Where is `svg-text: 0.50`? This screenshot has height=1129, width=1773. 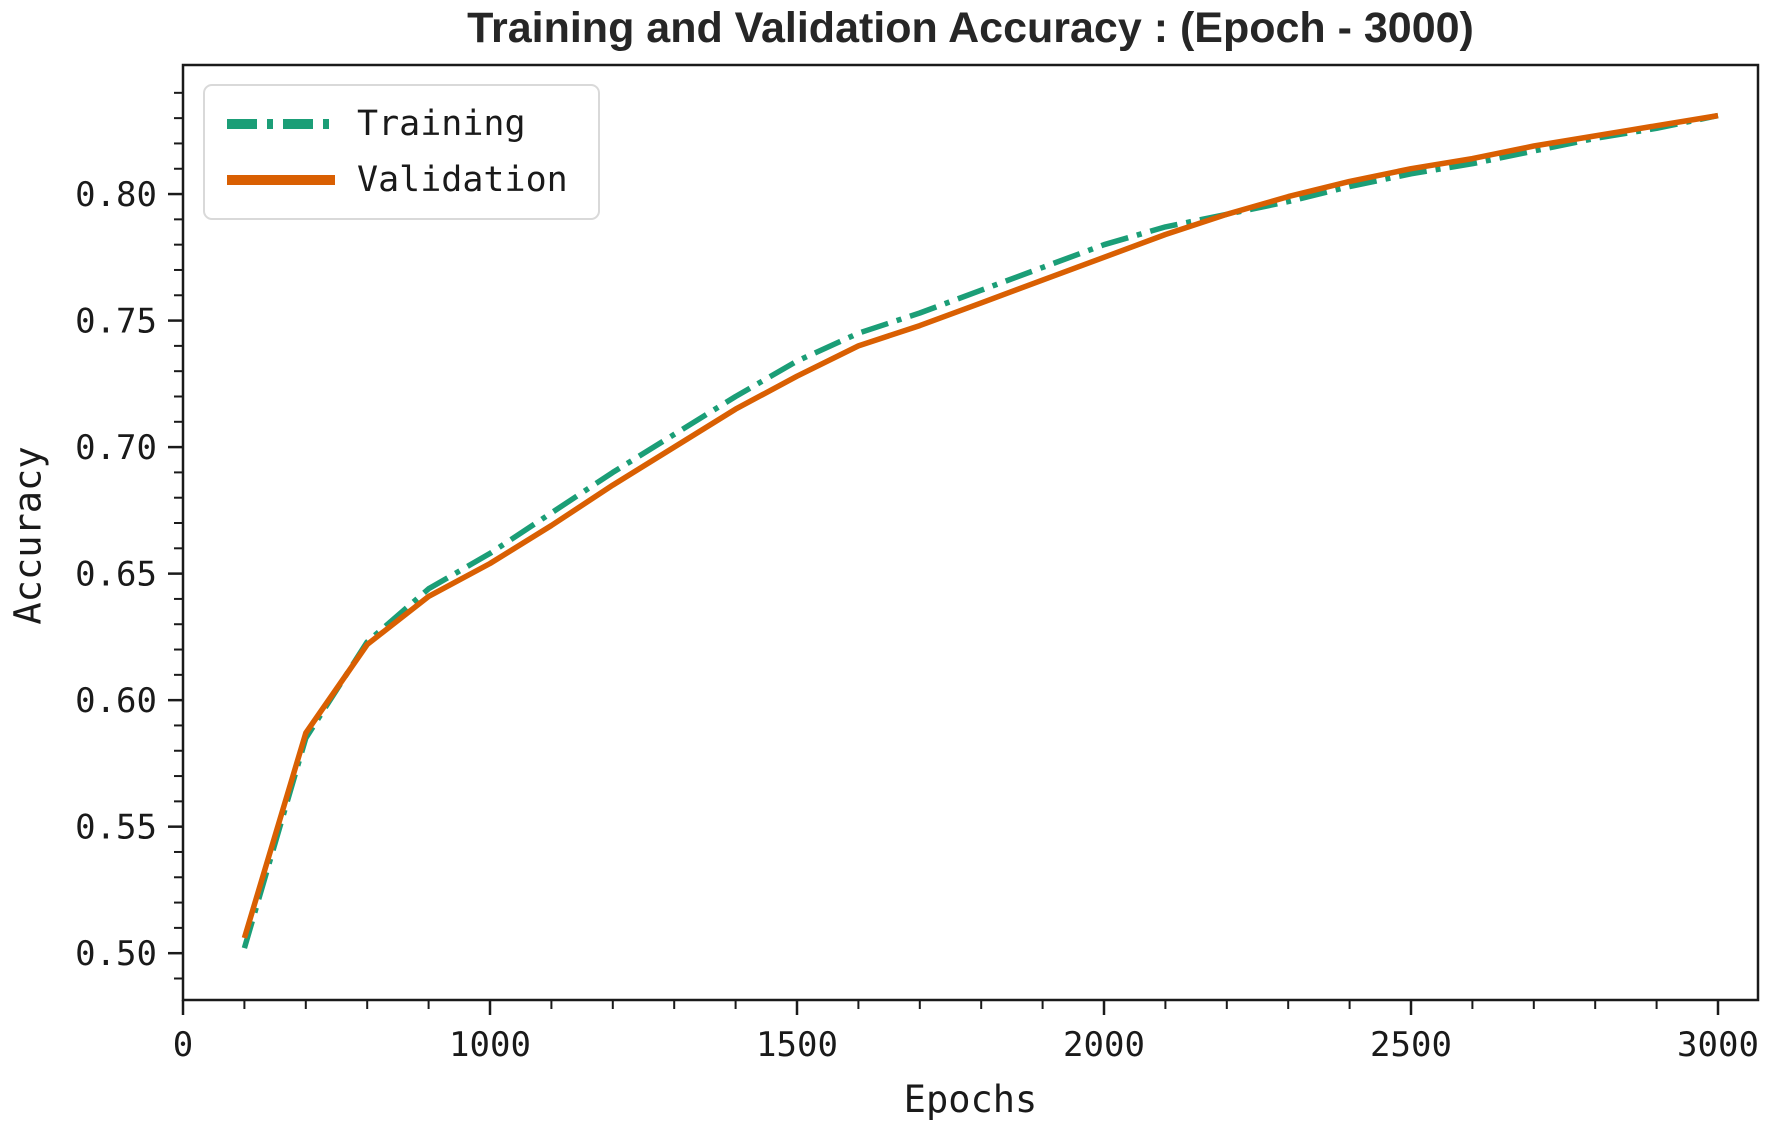 svg-text: 0.50 is located at coordinates (116, 954).